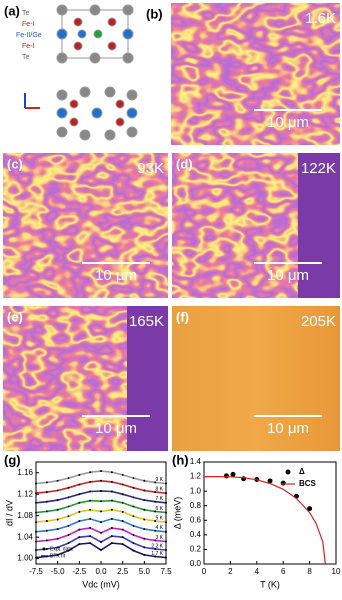 The width and height of the screenshot is (342, 600). What do you see at coordinates (15, 163) in the screenshot?
I see `panel-label: (c)` at bounding box center [15, 163].